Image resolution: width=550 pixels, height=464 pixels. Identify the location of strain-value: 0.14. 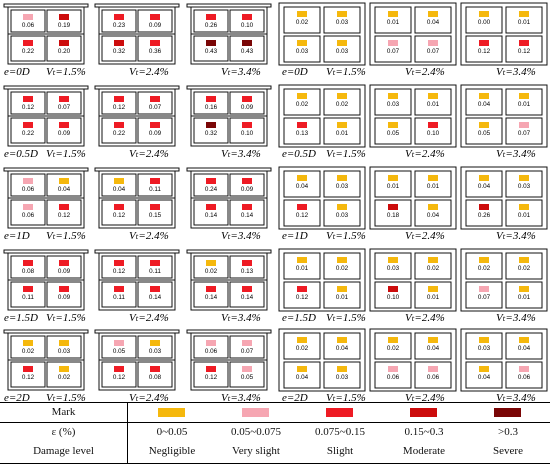
(211, 215).